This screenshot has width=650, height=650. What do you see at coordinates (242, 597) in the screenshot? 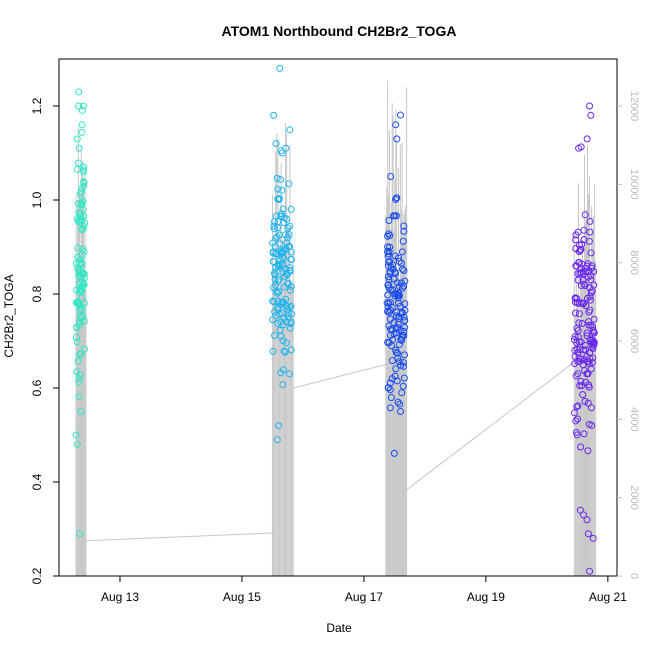
I see `x-tick-label: Aug 15` at bounding box center [242, 597].